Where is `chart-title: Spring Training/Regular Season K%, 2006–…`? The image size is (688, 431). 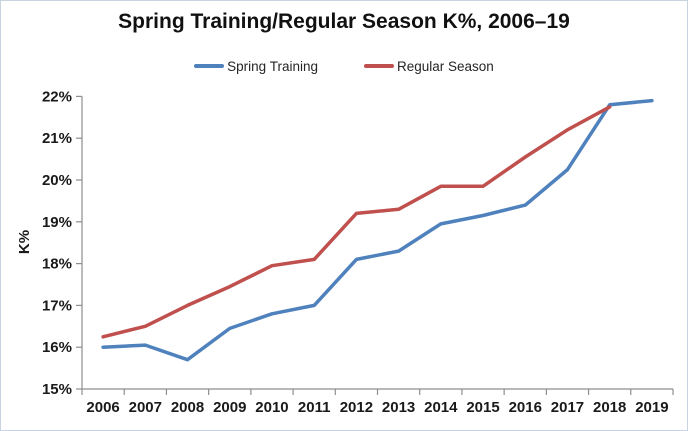
chart-title: Spring Training/Regular Season K%, 2006–… is located at coordinates (344, 21).